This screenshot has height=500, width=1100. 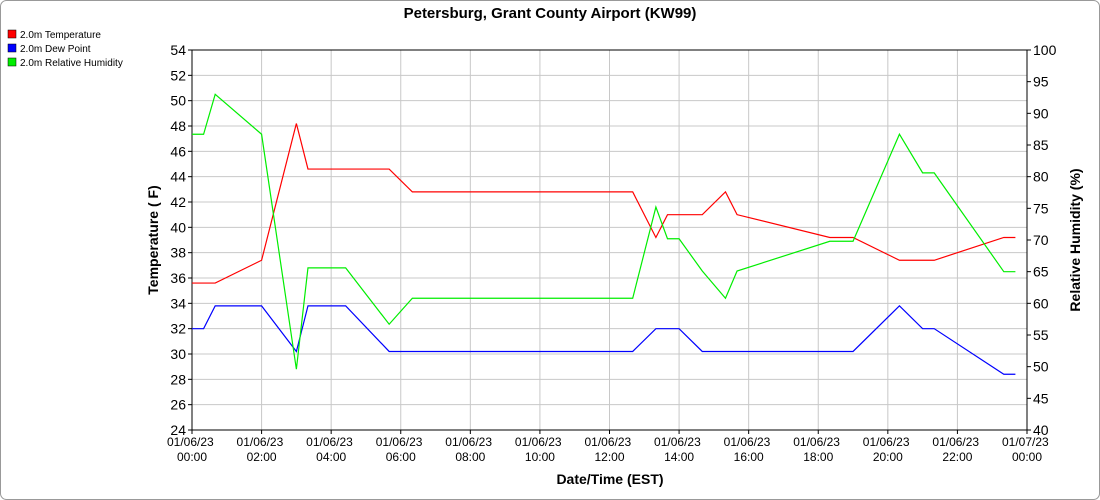 What do you see at coordinates (679, 449) in the screenshot?
I see `x-tick-label: 01/06/23 14:00` at bounding box center [679, 449].